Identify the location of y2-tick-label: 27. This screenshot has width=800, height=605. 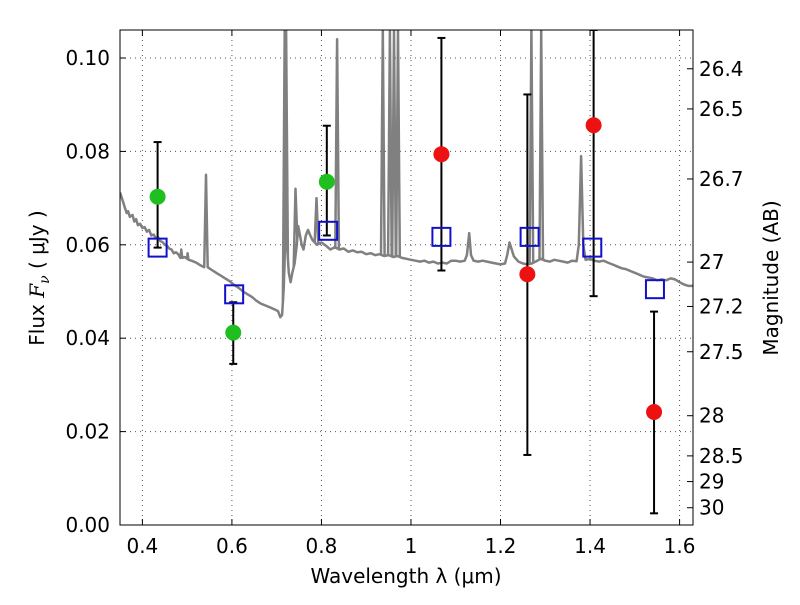
(711, 262).